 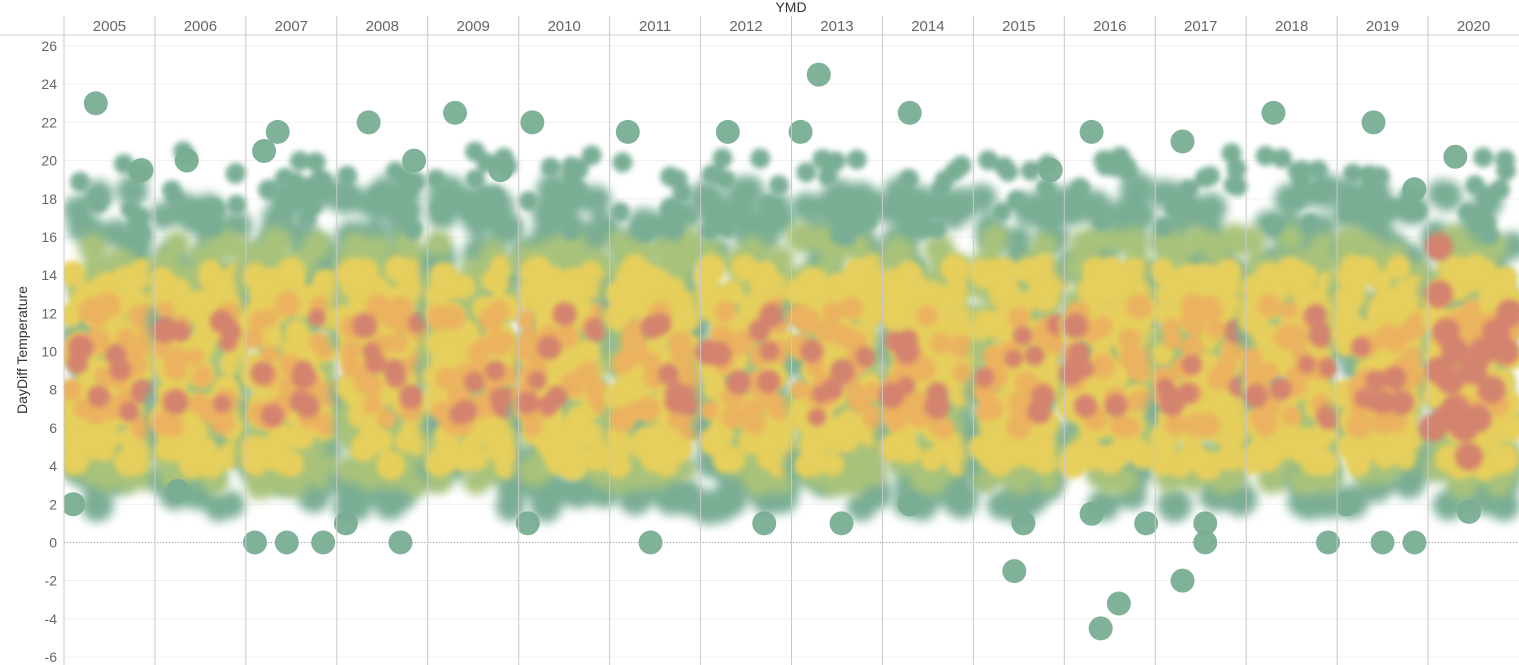 I want to click on y-tick-label: 24, so click(x=49, y=84).